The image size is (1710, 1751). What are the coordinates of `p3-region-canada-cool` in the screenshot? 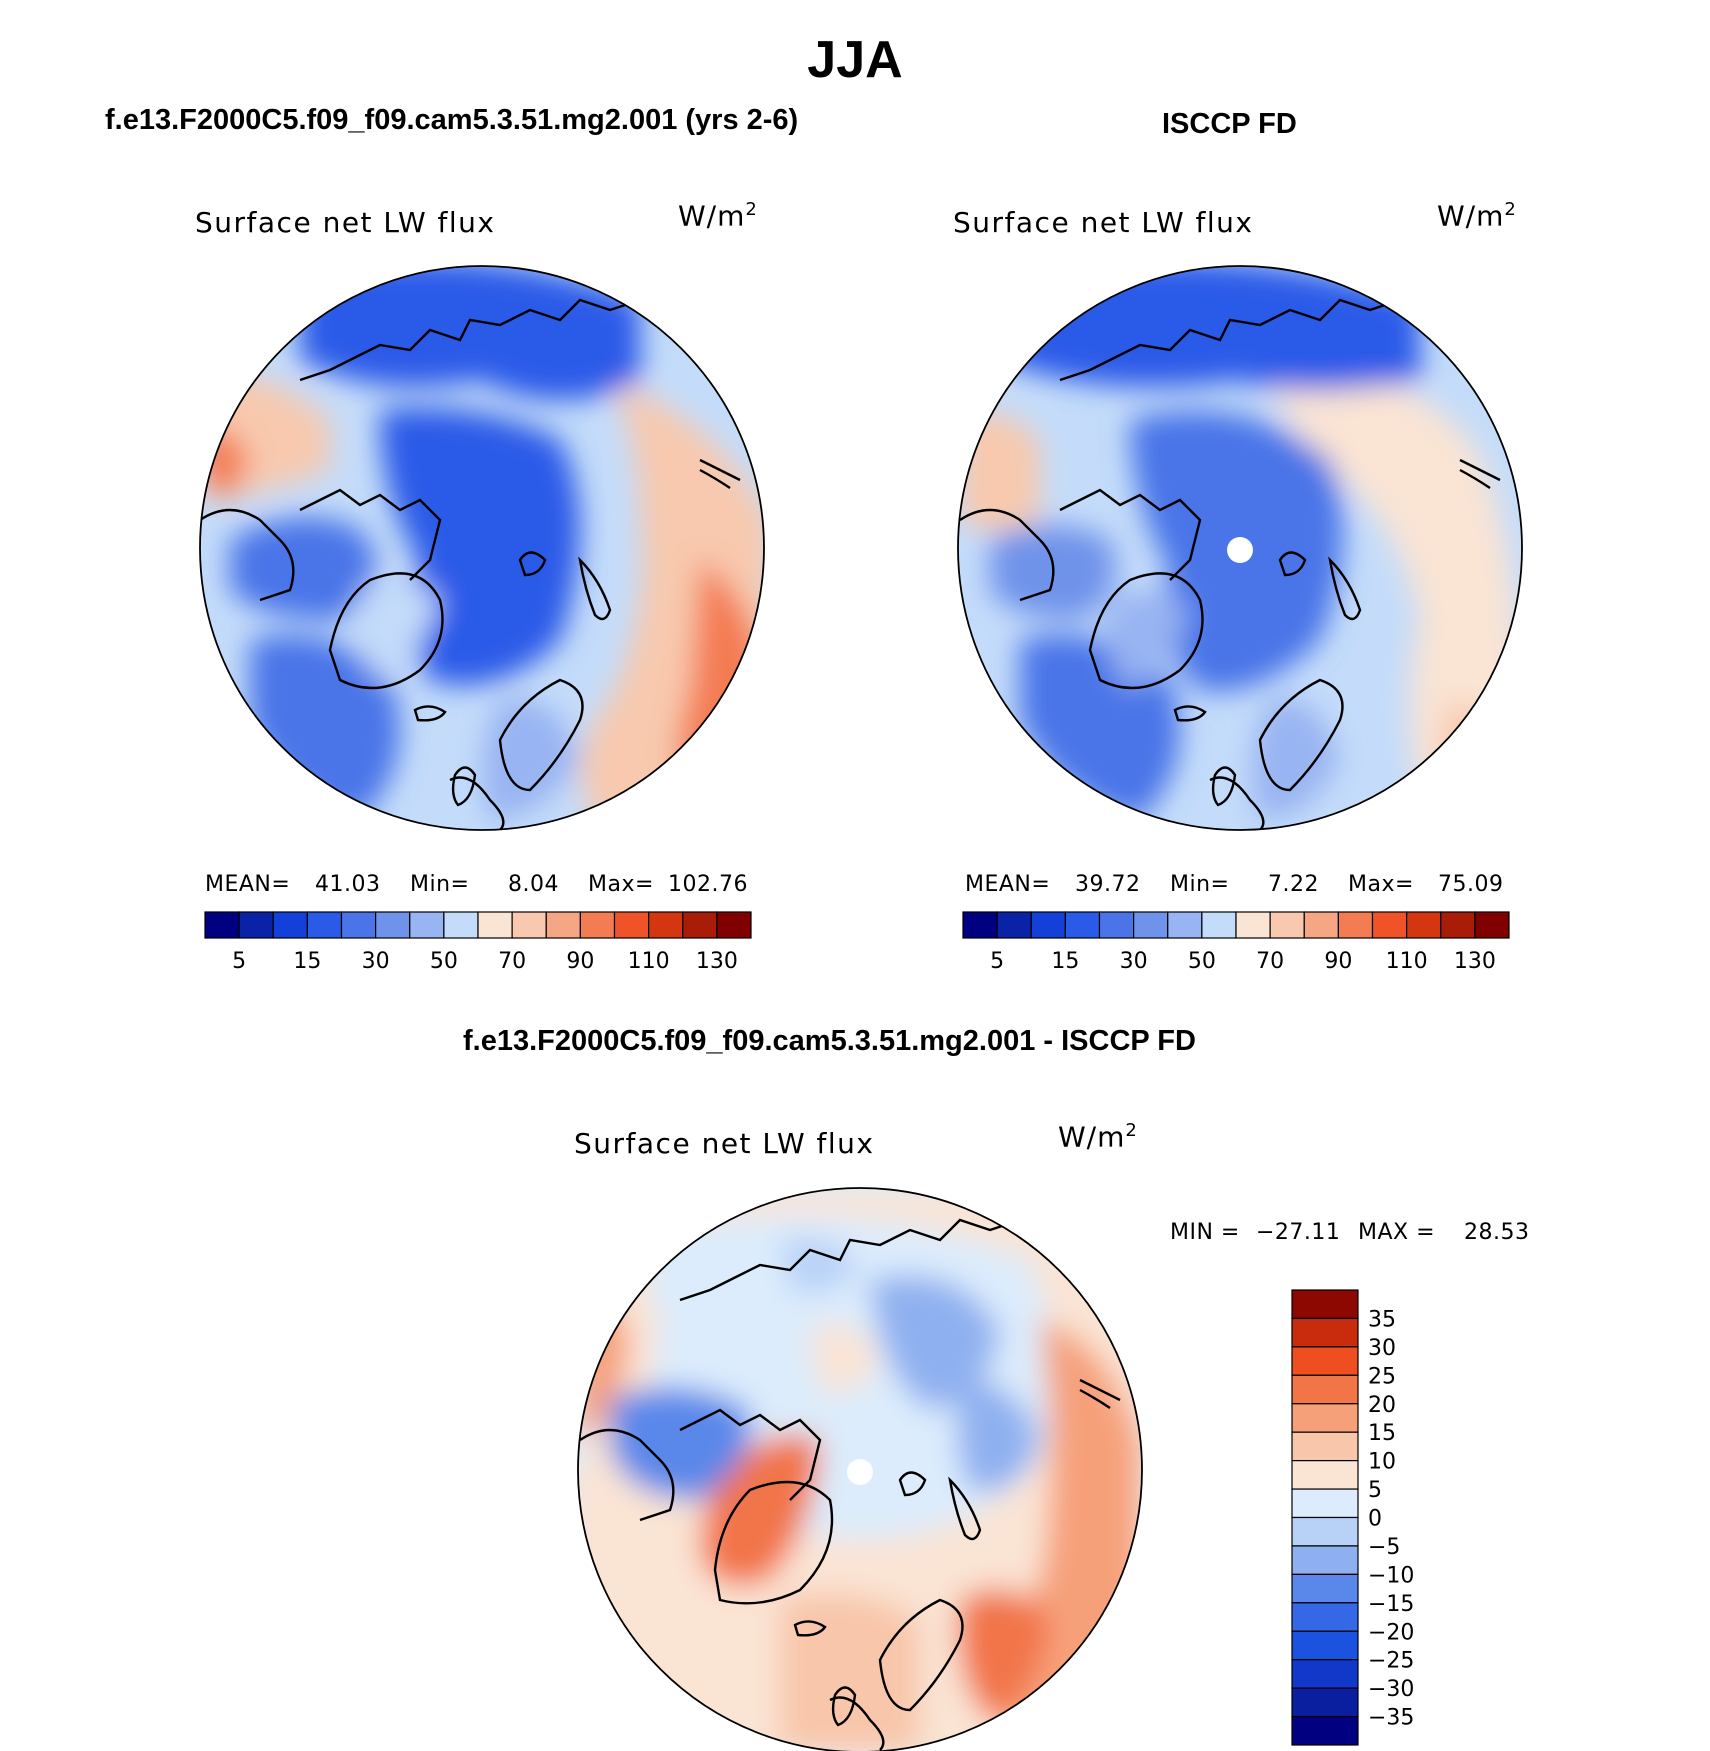 It's located at (681, 1443).